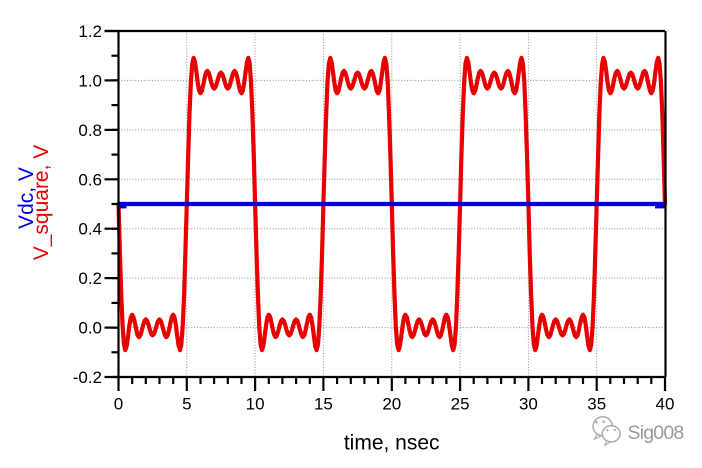  I want to click on svg-text: 0, so click(118, 404).